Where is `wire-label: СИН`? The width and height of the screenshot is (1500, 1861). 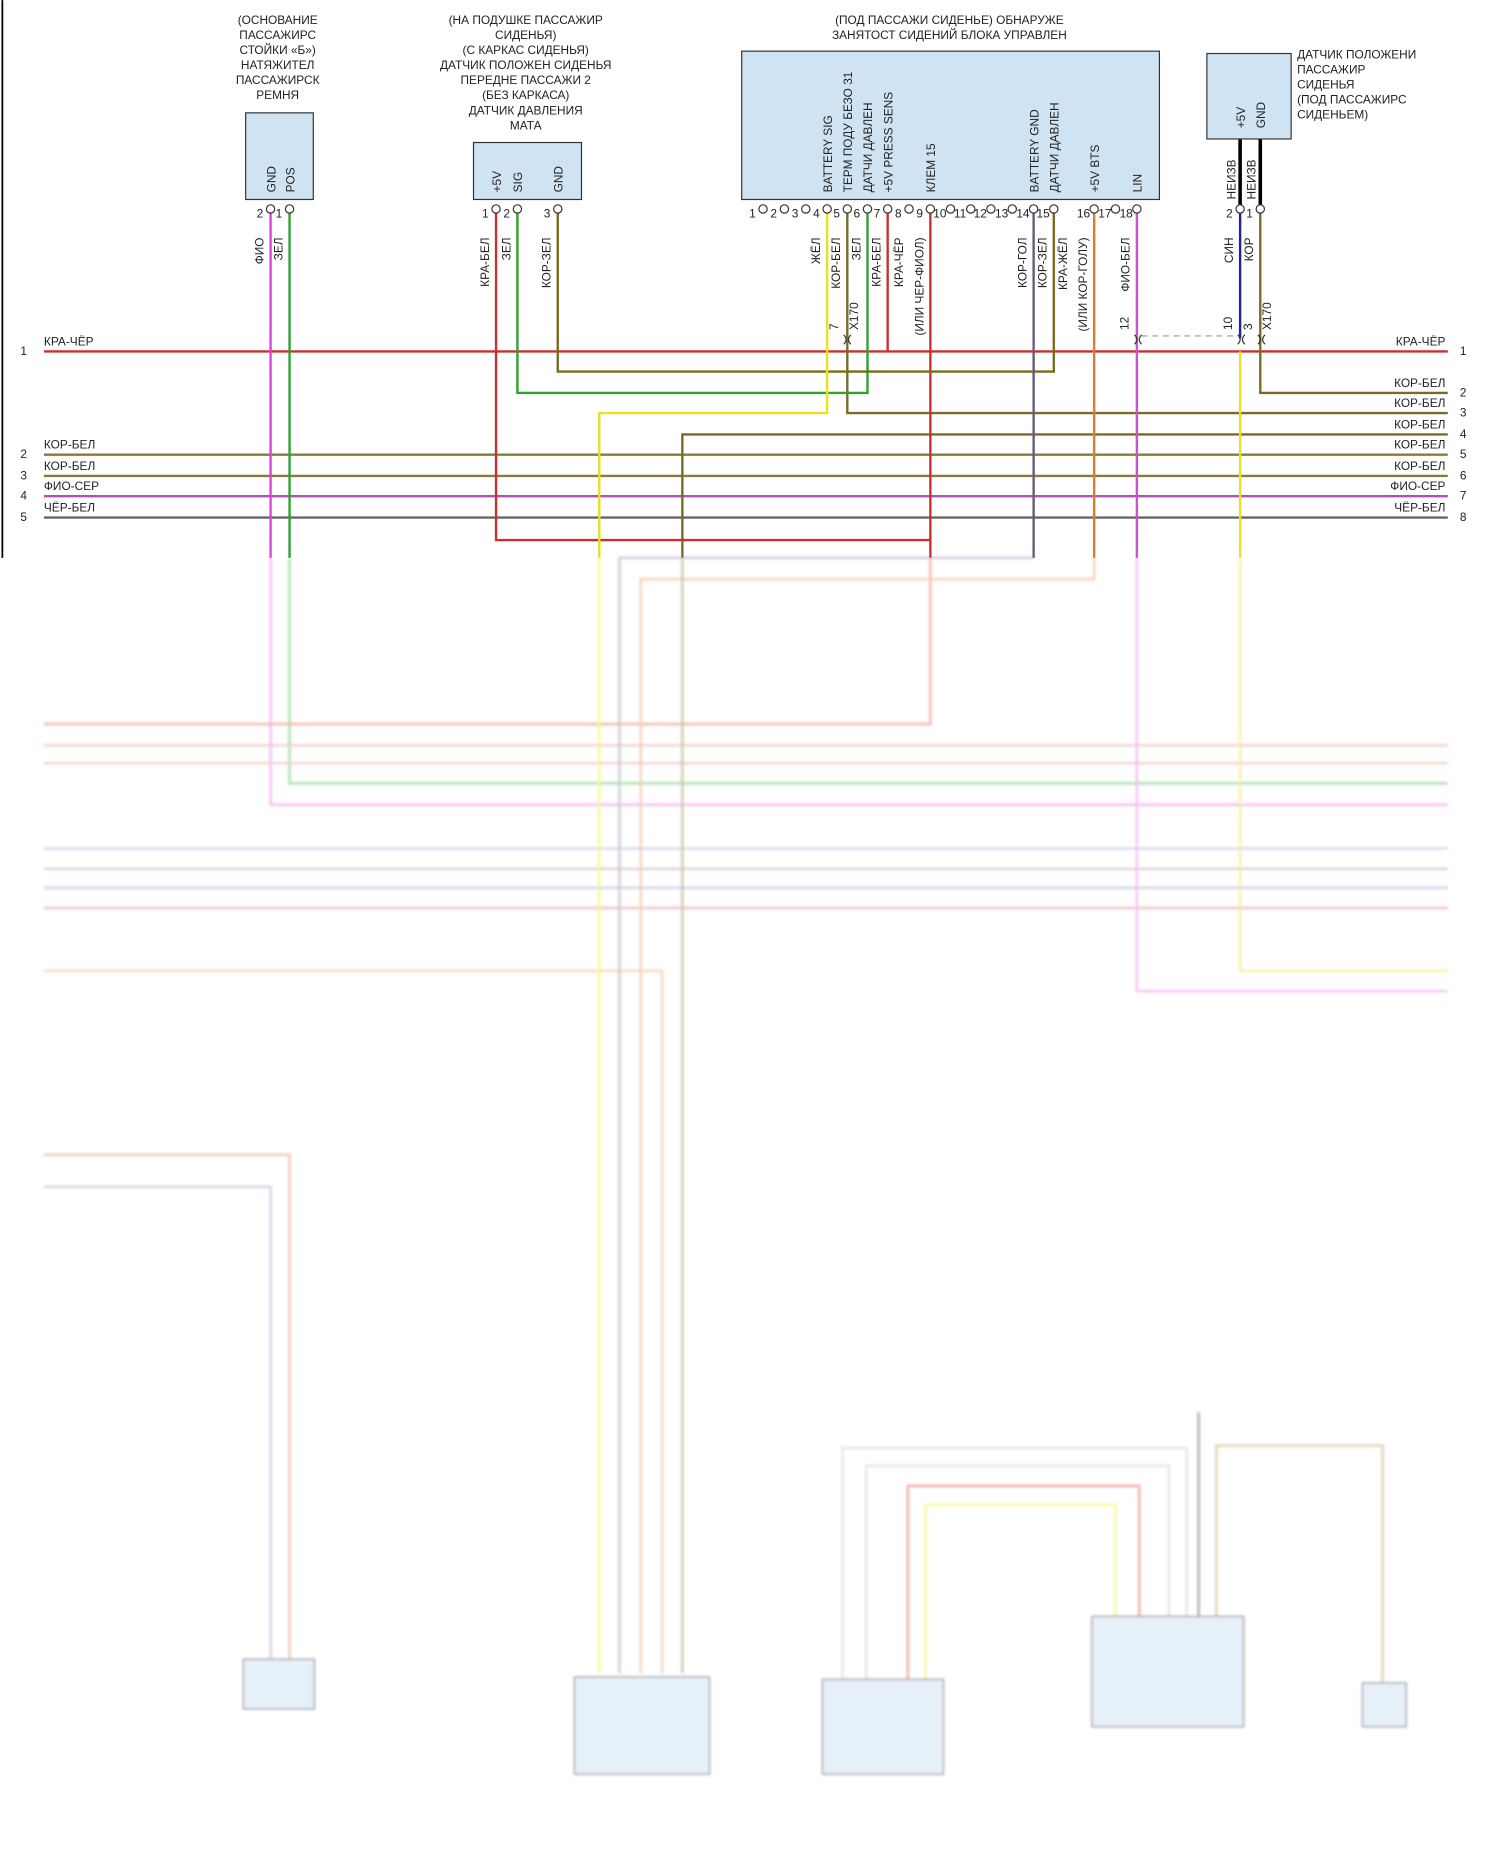
wire-label: СИН is located at coordinates (1229, 250).